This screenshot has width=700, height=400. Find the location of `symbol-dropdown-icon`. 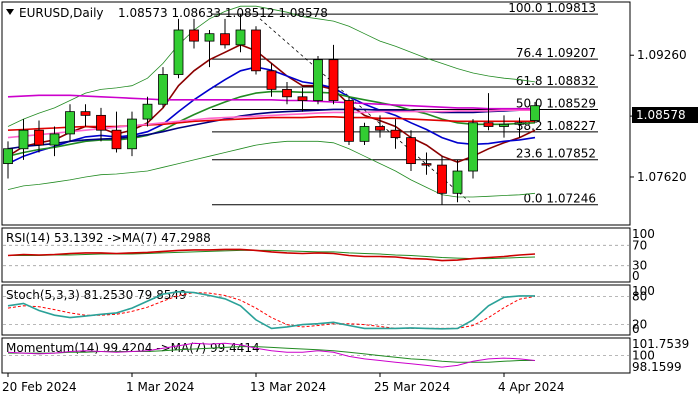

symbol-dropdown-icon is located at coordinates (10, 12).